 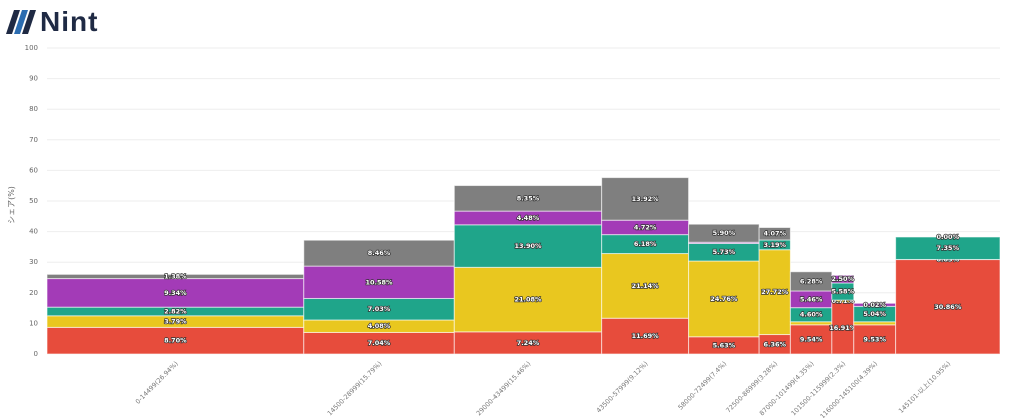 What do you see at coordinates (843, 314) in the screenshot?
I see `column-7: 16.91% 0.71%5.58% 2.50%` at bounding box center [843, 314].